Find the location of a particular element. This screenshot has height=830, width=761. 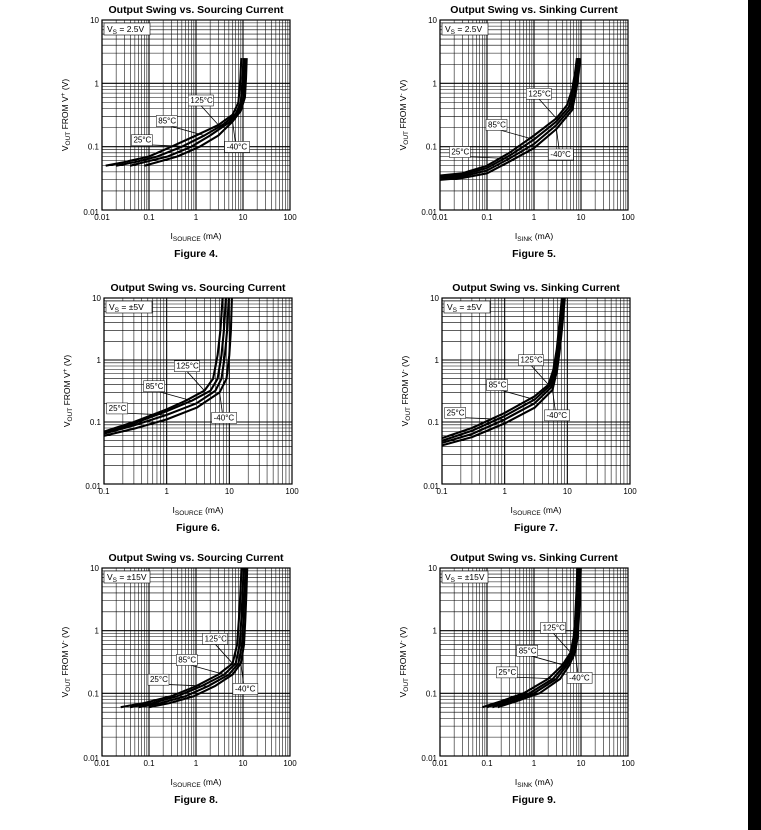

vs-condition-label: VS = ±5V is located at coordinates (467, 307).